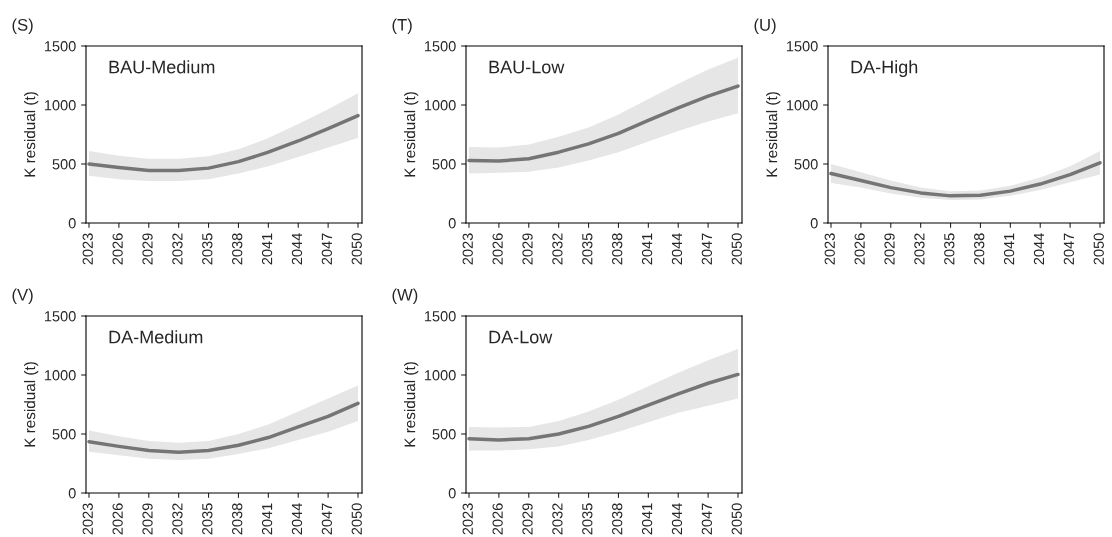 The height and width of the screenshot is (537, 1112). I want to click on text: BAU-Medium, so click(162, 67).